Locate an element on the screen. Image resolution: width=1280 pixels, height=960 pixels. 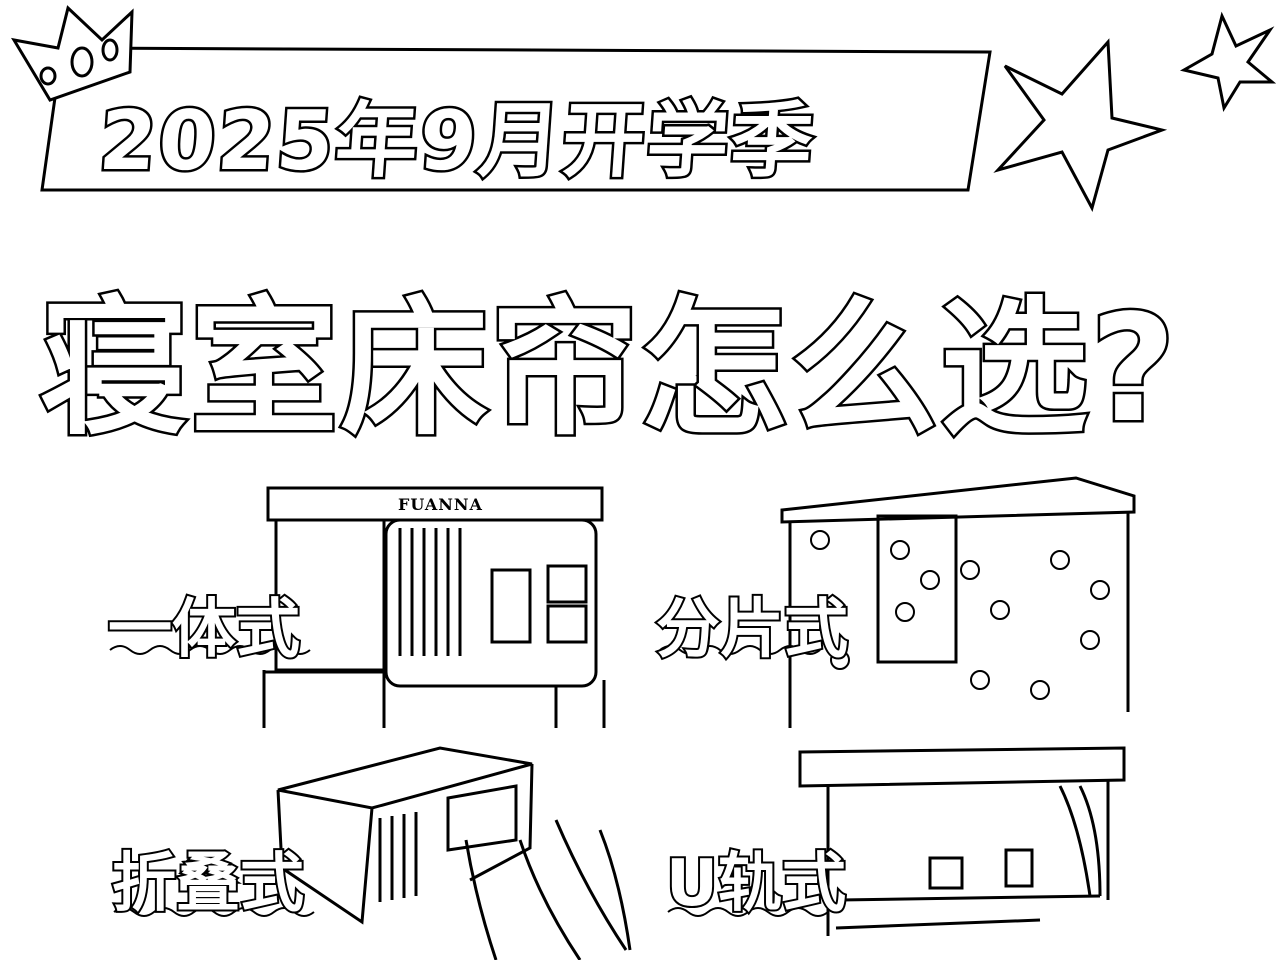
crown-icon is located at coordinates (72, 53).